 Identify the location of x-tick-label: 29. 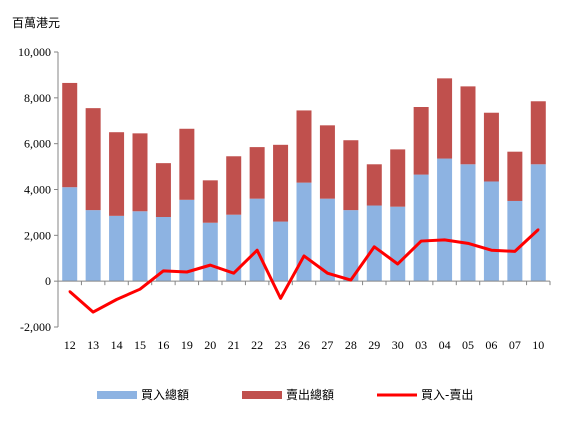
(374, 345).